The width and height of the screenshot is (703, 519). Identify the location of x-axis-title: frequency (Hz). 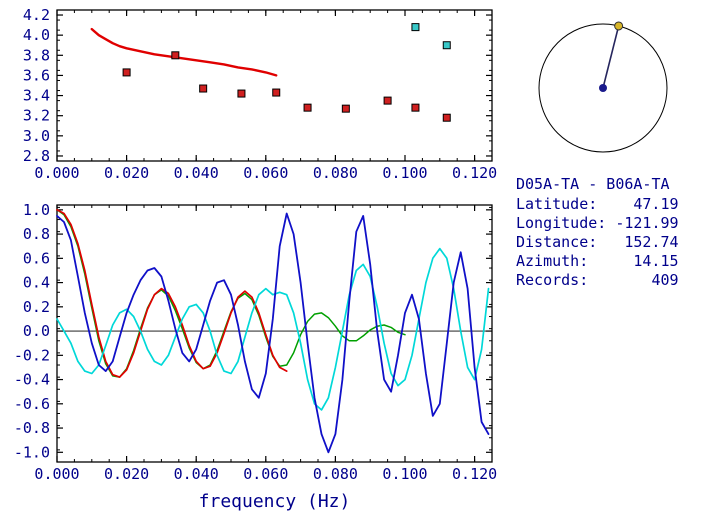
(275, 501).